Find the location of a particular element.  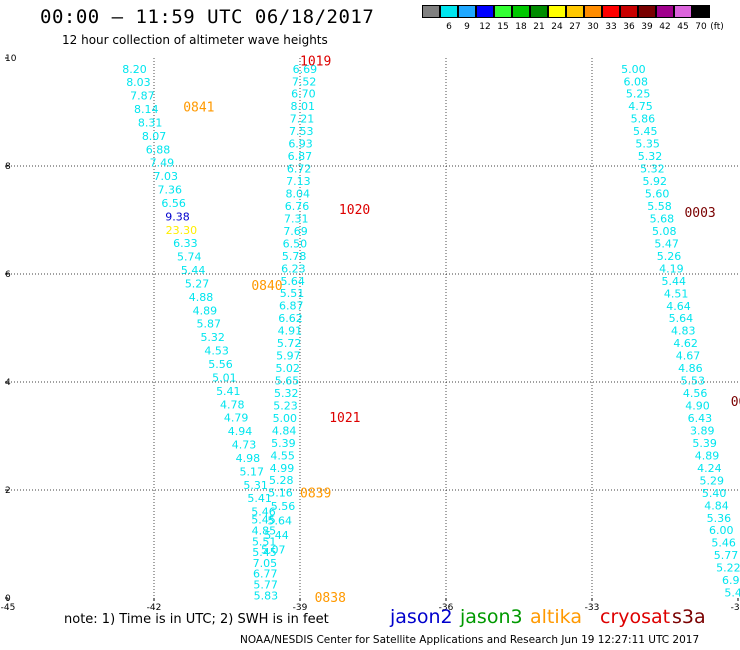

swh-value: 5.35 is located at coordinates (647, 144).